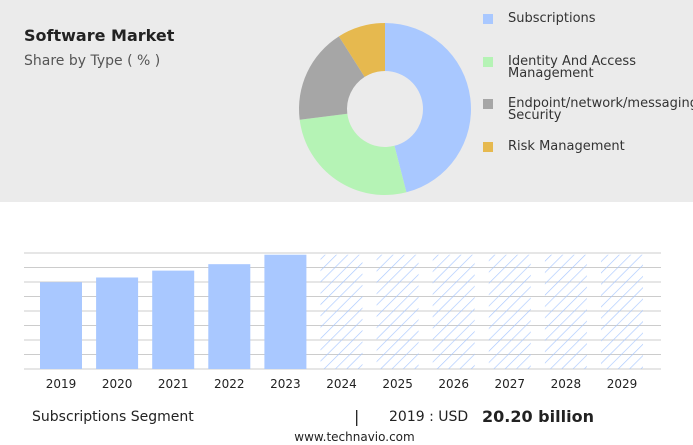 The width and height of the screenshot is (693, 445). Describe the element at coordinates (113, 417) in the screenshot. I see `segment-label: Subscriptions Segment` at that location.